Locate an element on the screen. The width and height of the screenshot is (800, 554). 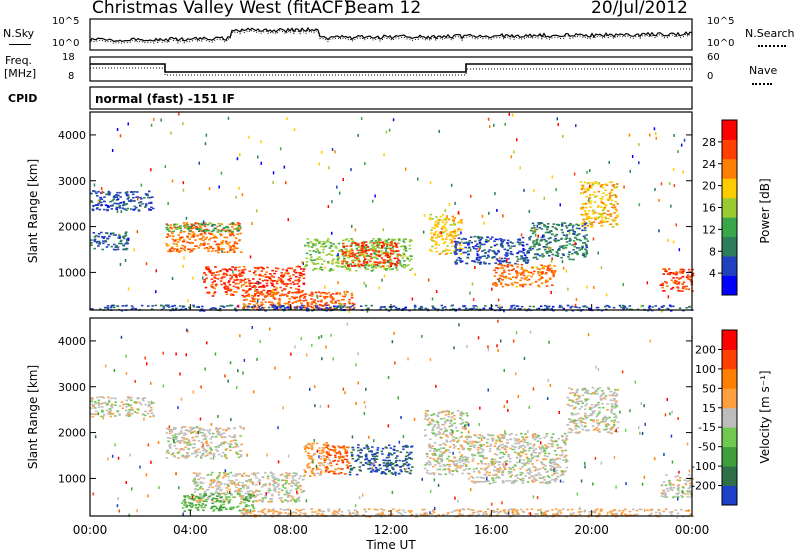
noise-tick-bottom: 10^0 is located at coordinates (66, 43).